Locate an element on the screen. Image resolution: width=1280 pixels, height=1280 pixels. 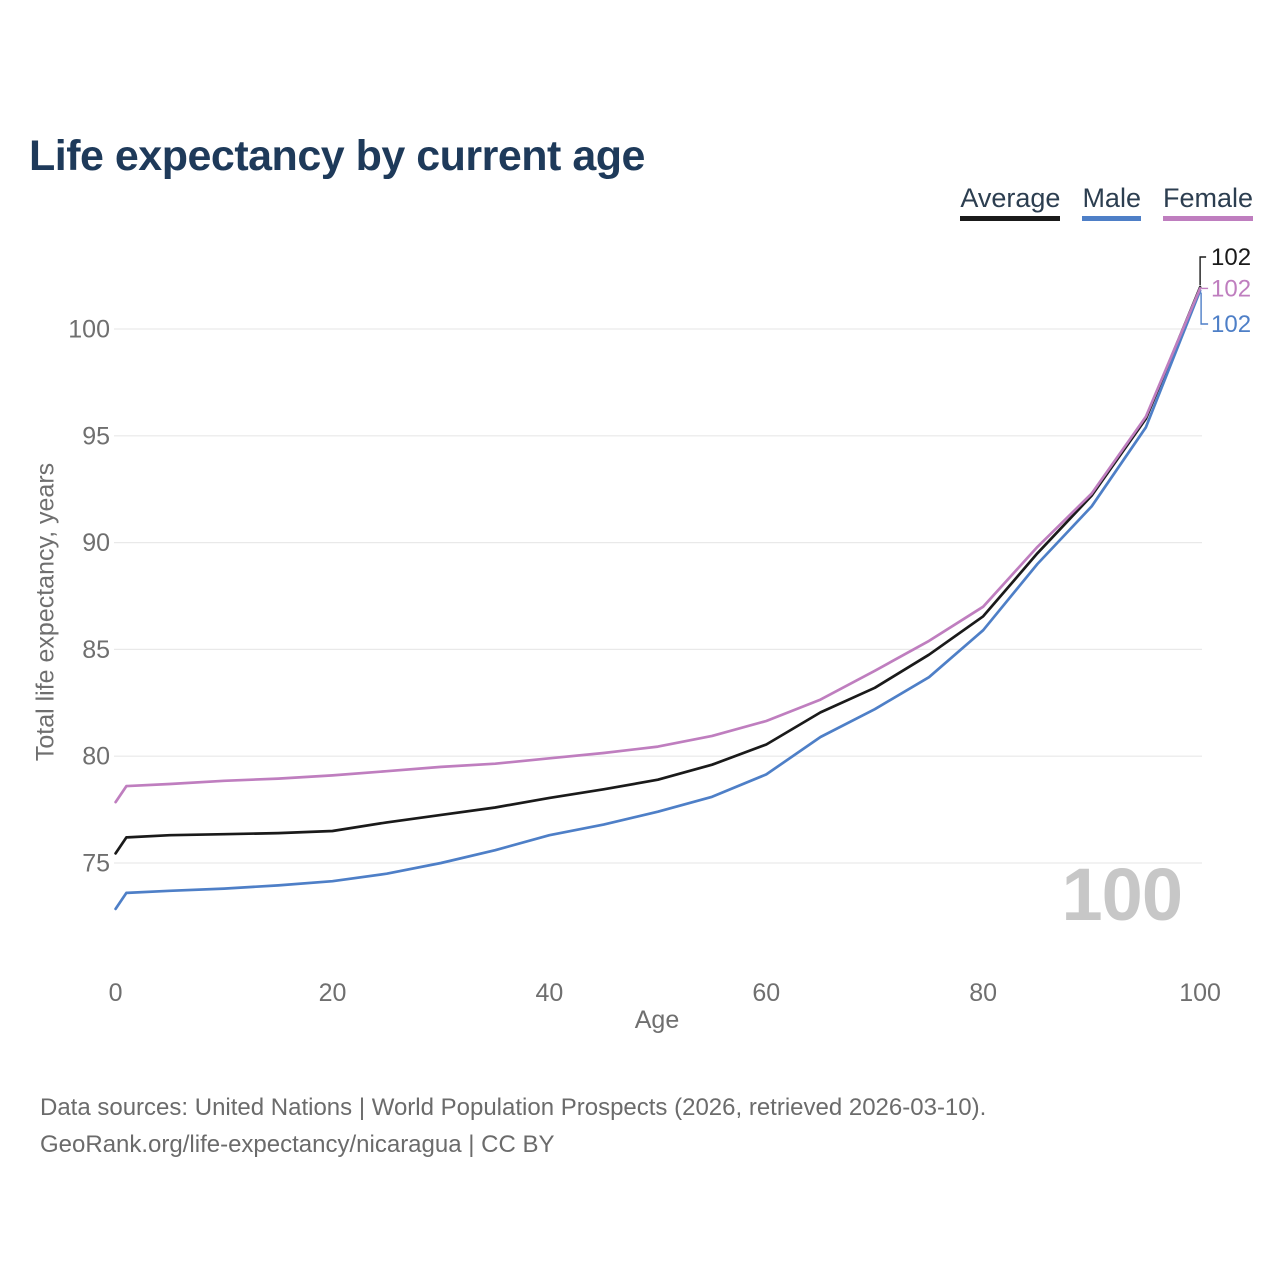
legend: Average Male Female is located at coordinates (1106, 203).